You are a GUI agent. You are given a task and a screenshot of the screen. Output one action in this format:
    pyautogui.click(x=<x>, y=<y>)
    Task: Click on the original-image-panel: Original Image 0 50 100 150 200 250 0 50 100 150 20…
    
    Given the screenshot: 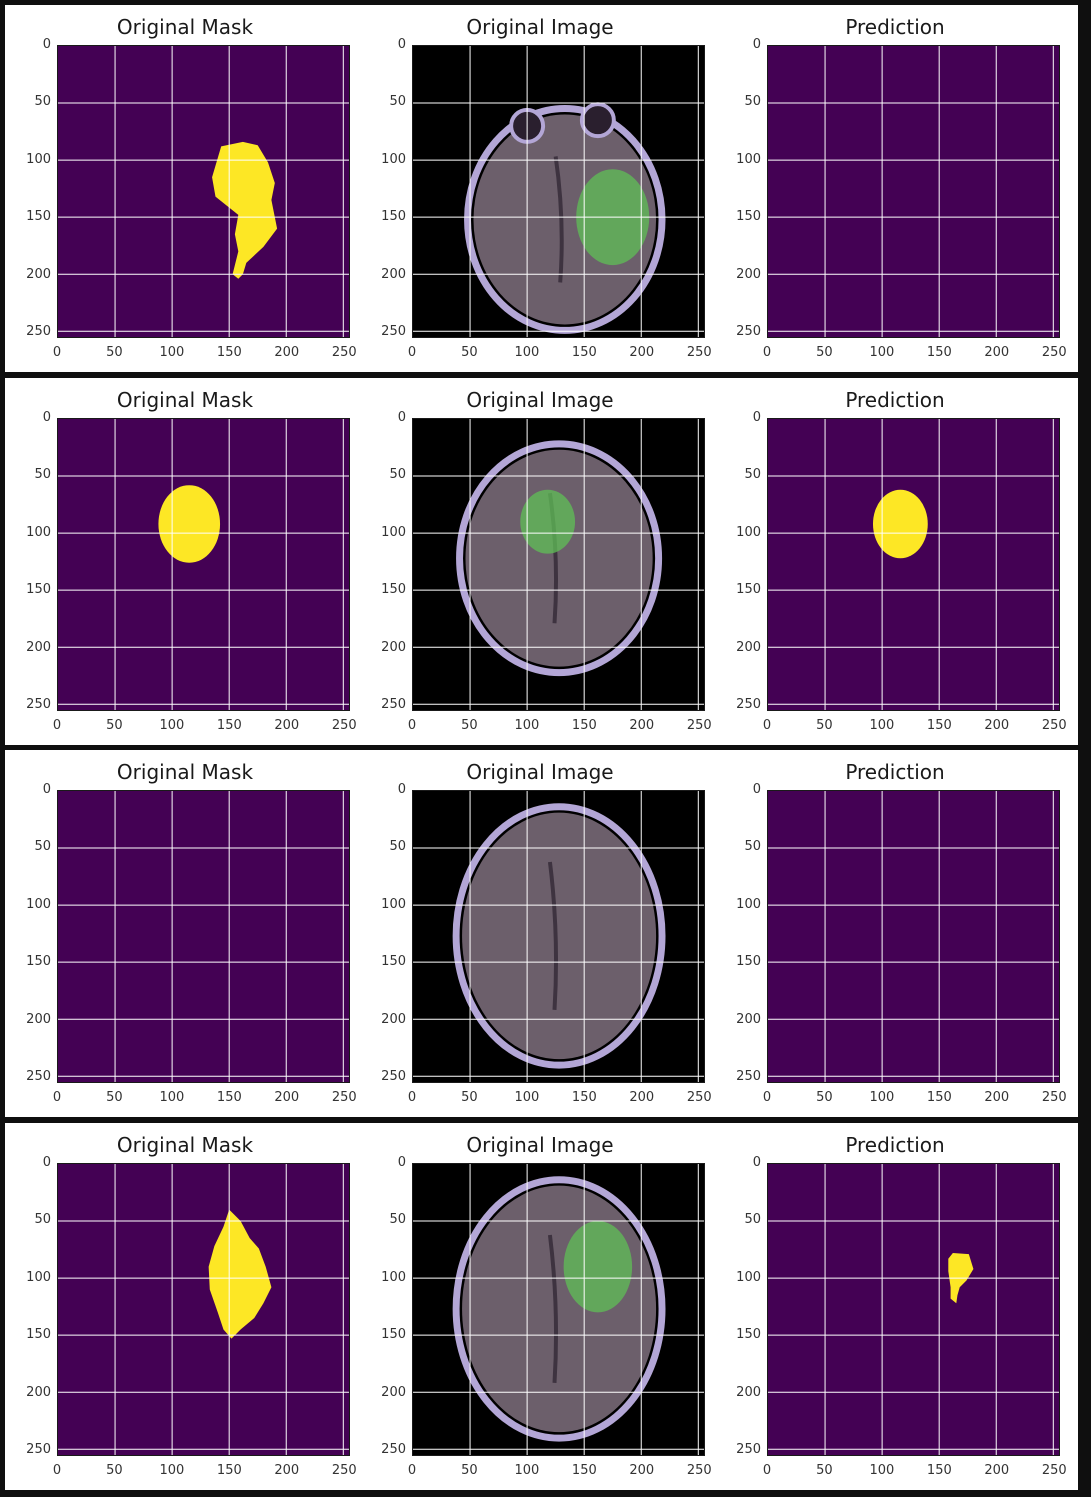 What is the action you would take?
    pyautogui.click(x=540, y=561)
    